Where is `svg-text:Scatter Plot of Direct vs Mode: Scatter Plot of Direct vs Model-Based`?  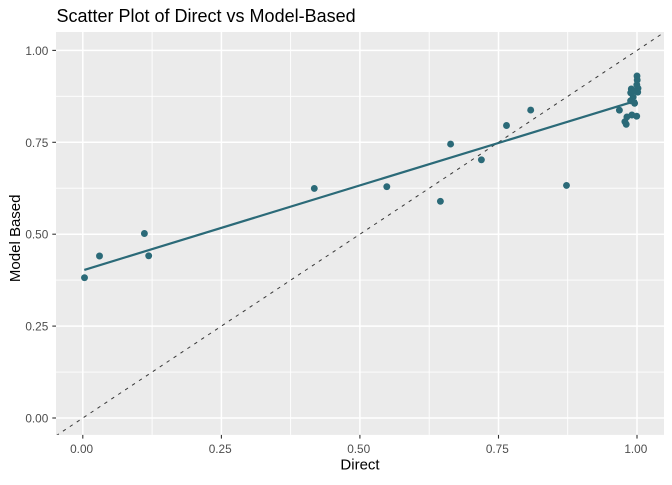
svg-text:Scatter Plot of Direct vs Mode: Scatter Plot of Direct vs Model-Based is located at coordinates (206, 16).